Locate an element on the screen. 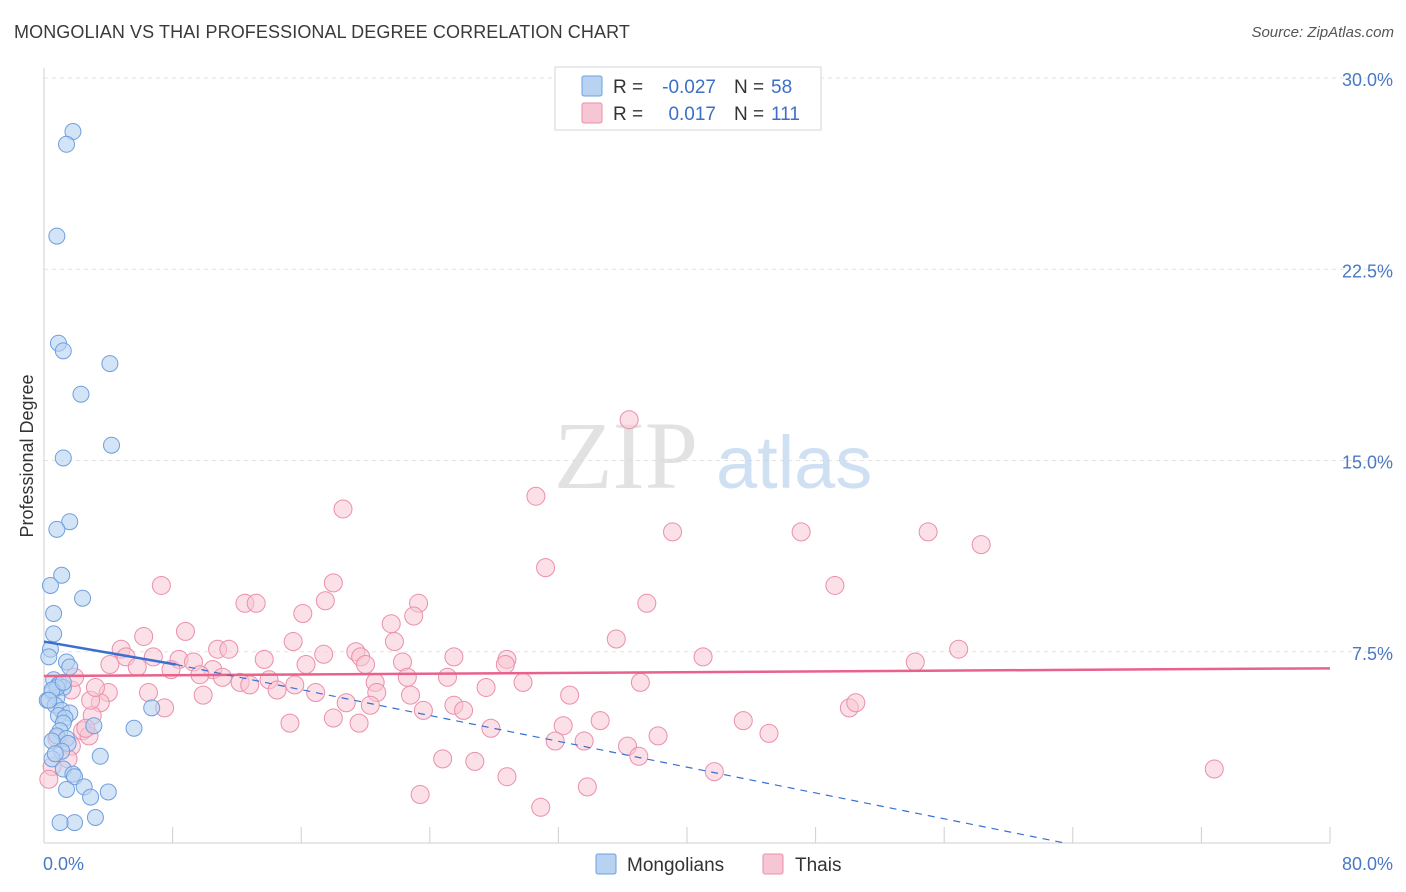 This screenshot has width=1406, height=892. legend-r-value-thais: 0.017 is located at coordinates (692, 114).